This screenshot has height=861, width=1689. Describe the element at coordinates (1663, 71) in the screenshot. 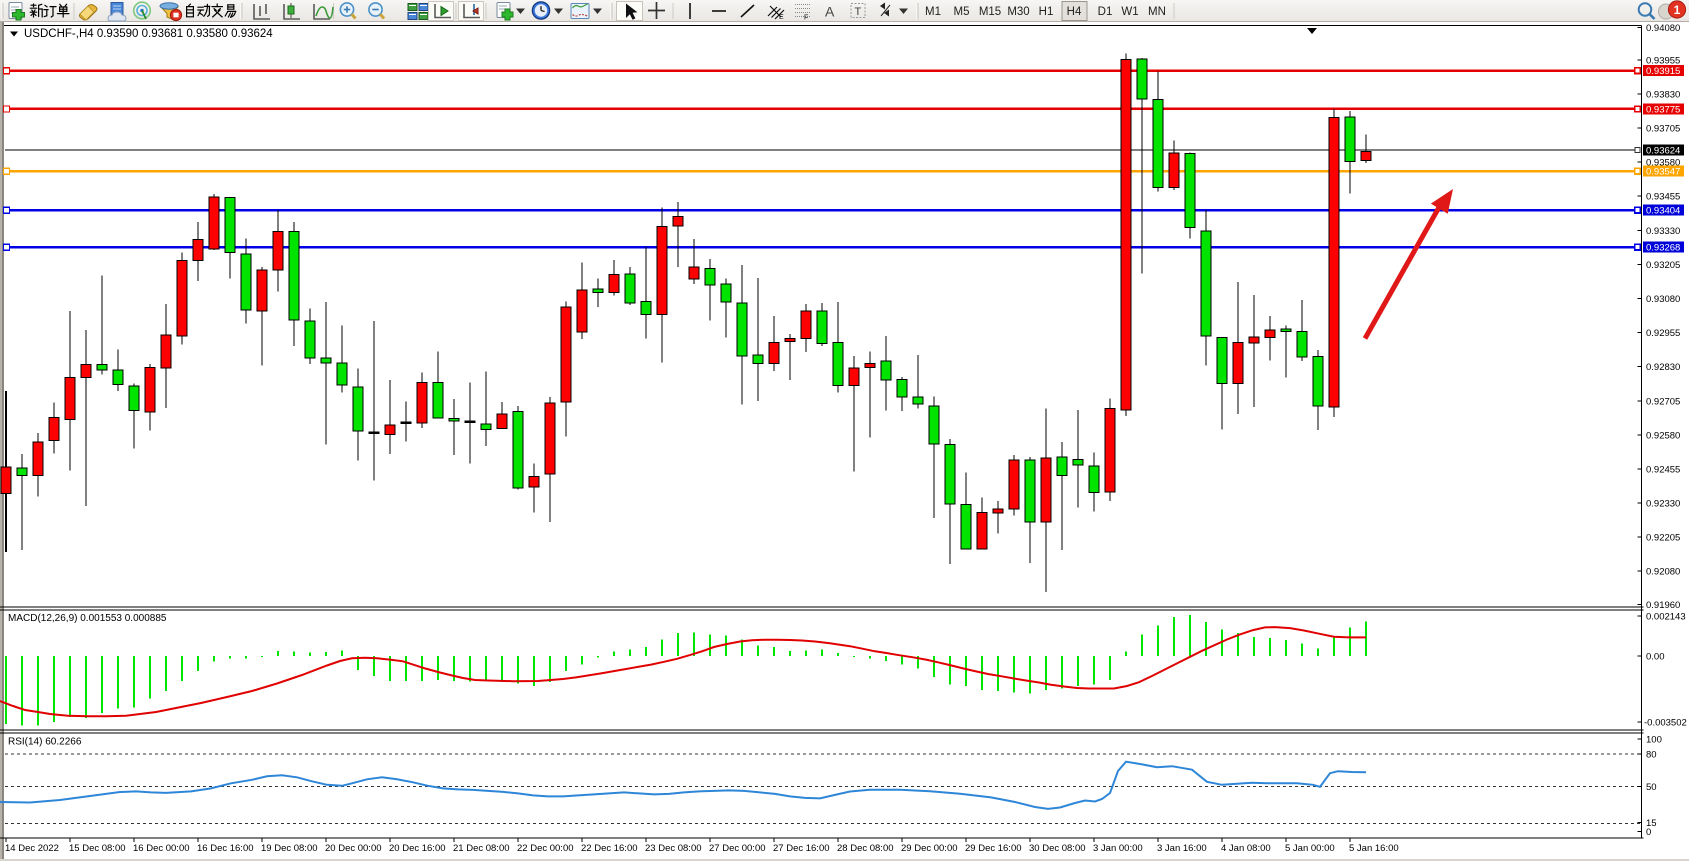

I see `svg-text: 0.93915` at that location.